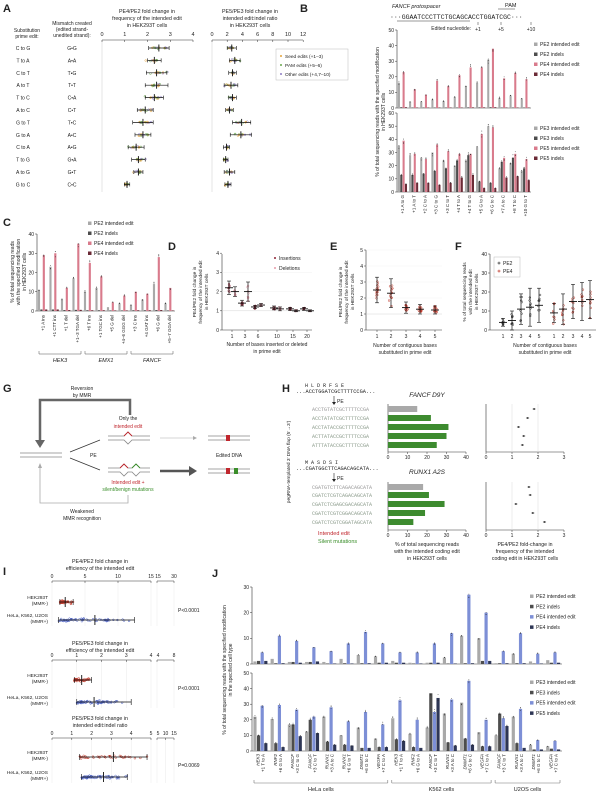 The width and height of the screenshot is (600, 795). What do you see at coordinates (512, 337) in the screenshot?
I see `x-tick-label: 2` at bounding box center [512, 337].